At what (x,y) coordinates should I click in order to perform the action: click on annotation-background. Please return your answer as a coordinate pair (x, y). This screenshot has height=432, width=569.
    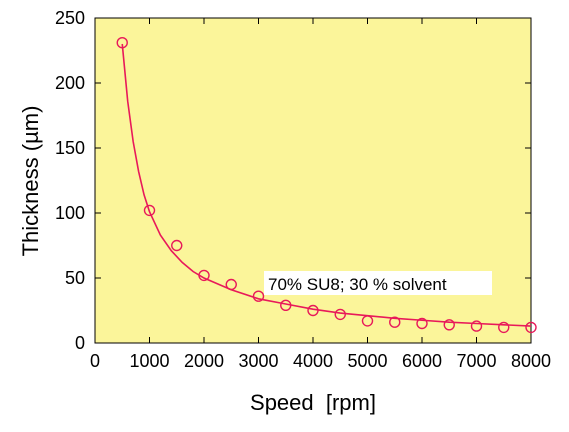
    Looking at the image, I should click on (378, 283).